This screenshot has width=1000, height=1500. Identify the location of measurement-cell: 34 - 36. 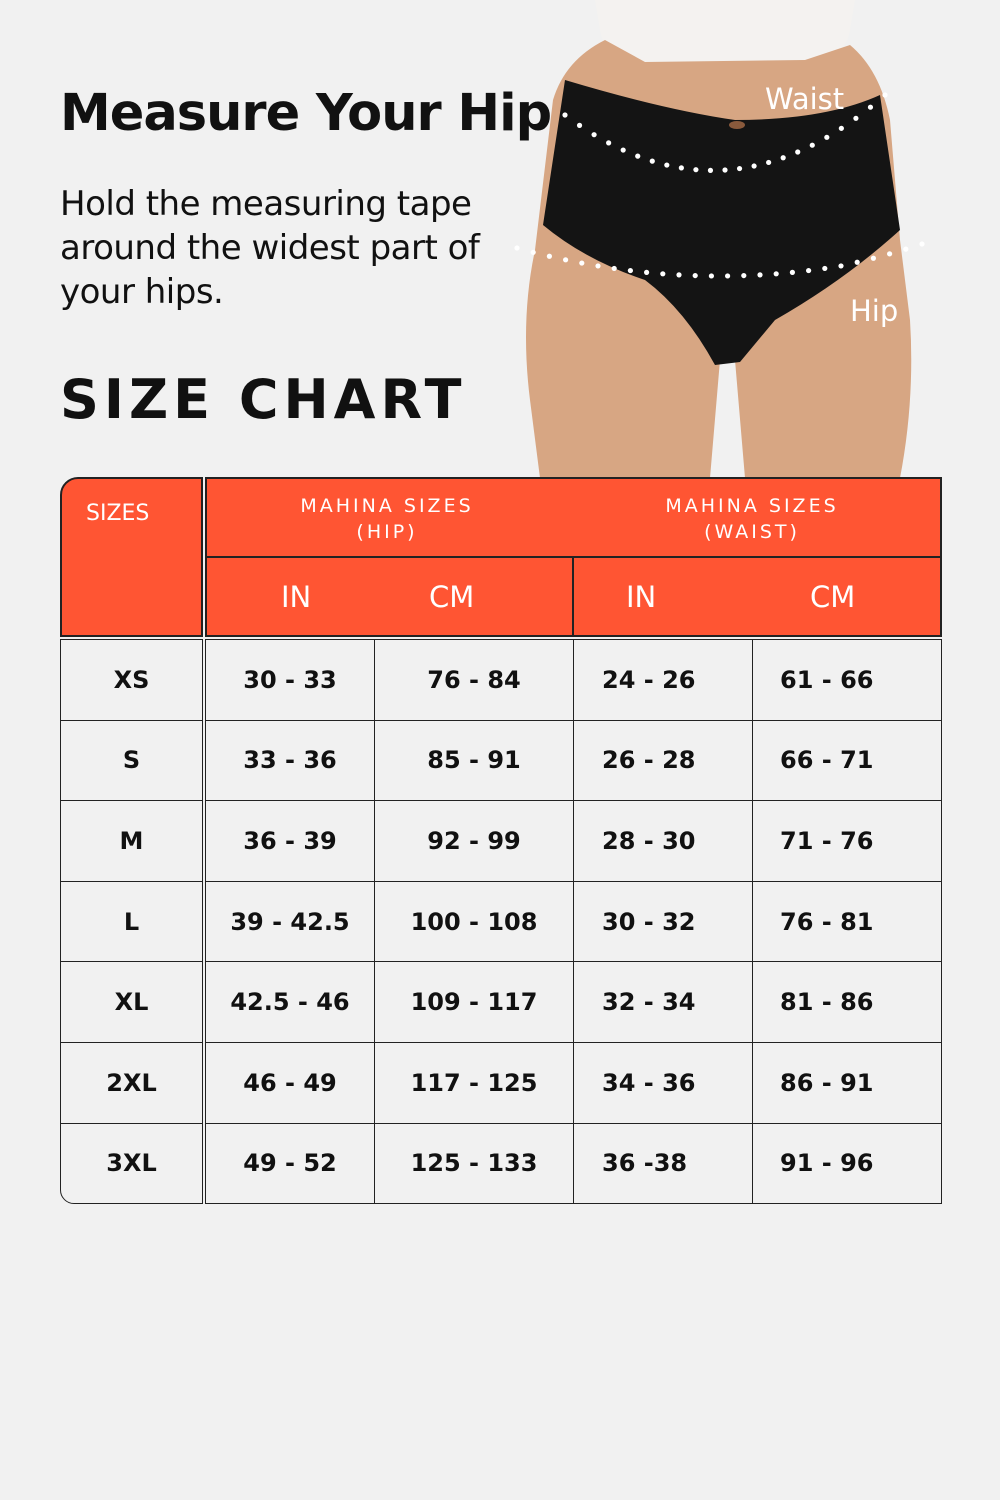
(663, 1083).